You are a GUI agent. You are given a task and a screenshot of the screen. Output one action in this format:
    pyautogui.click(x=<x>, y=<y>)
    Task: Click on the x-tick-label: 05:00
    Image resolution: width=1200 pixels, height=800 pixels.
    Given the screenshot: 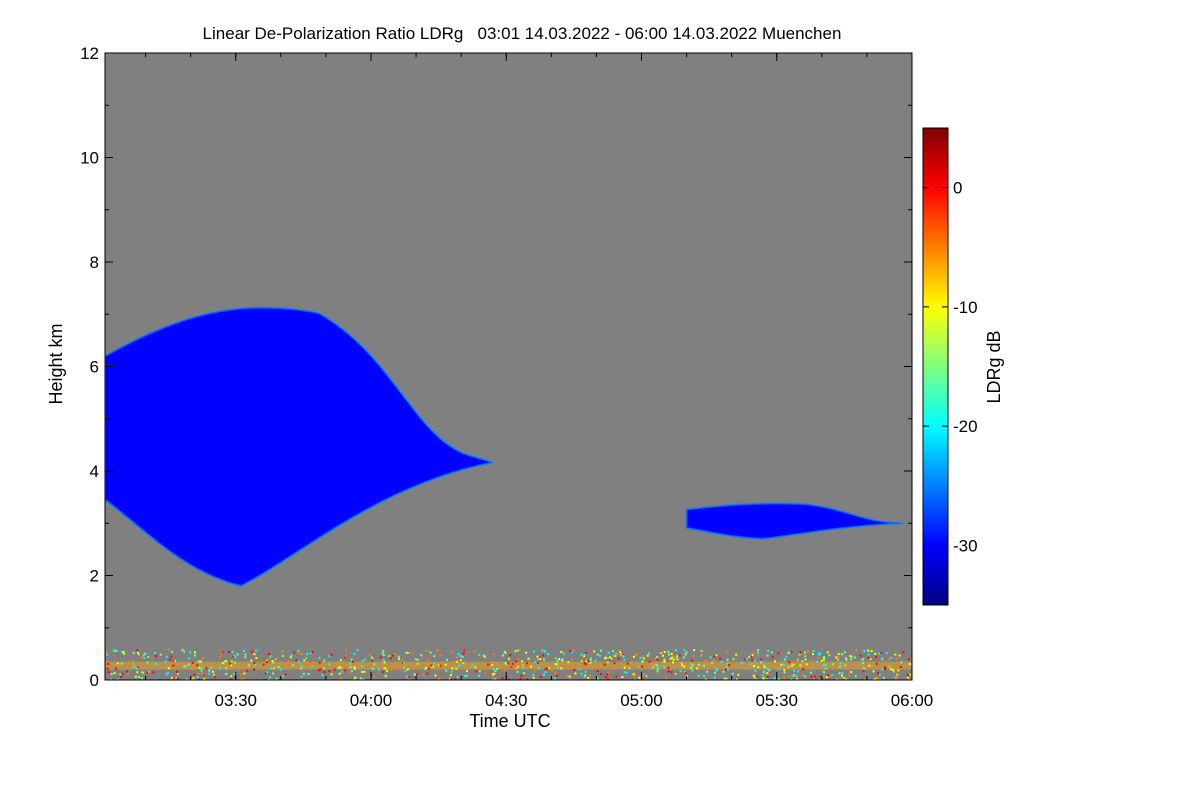 What is the action you would take?
    pyautogui.click(x=641, y=700)
    